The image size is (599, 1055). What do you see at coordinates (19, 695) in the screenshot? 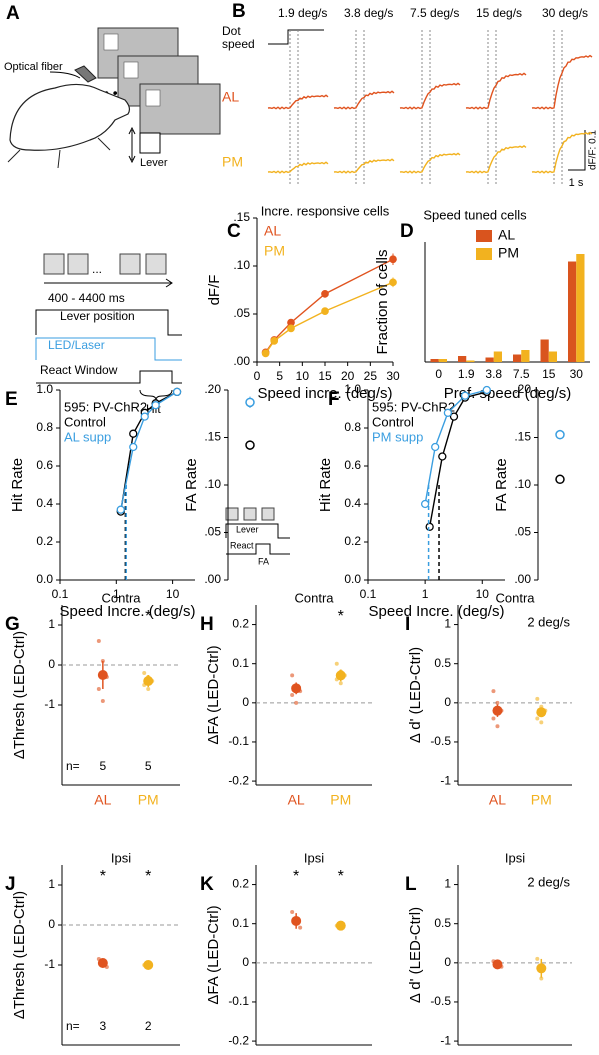
I see `y-axis-label: ΔThresh (LED-Ctrl)` at bounding box center [19, 695].